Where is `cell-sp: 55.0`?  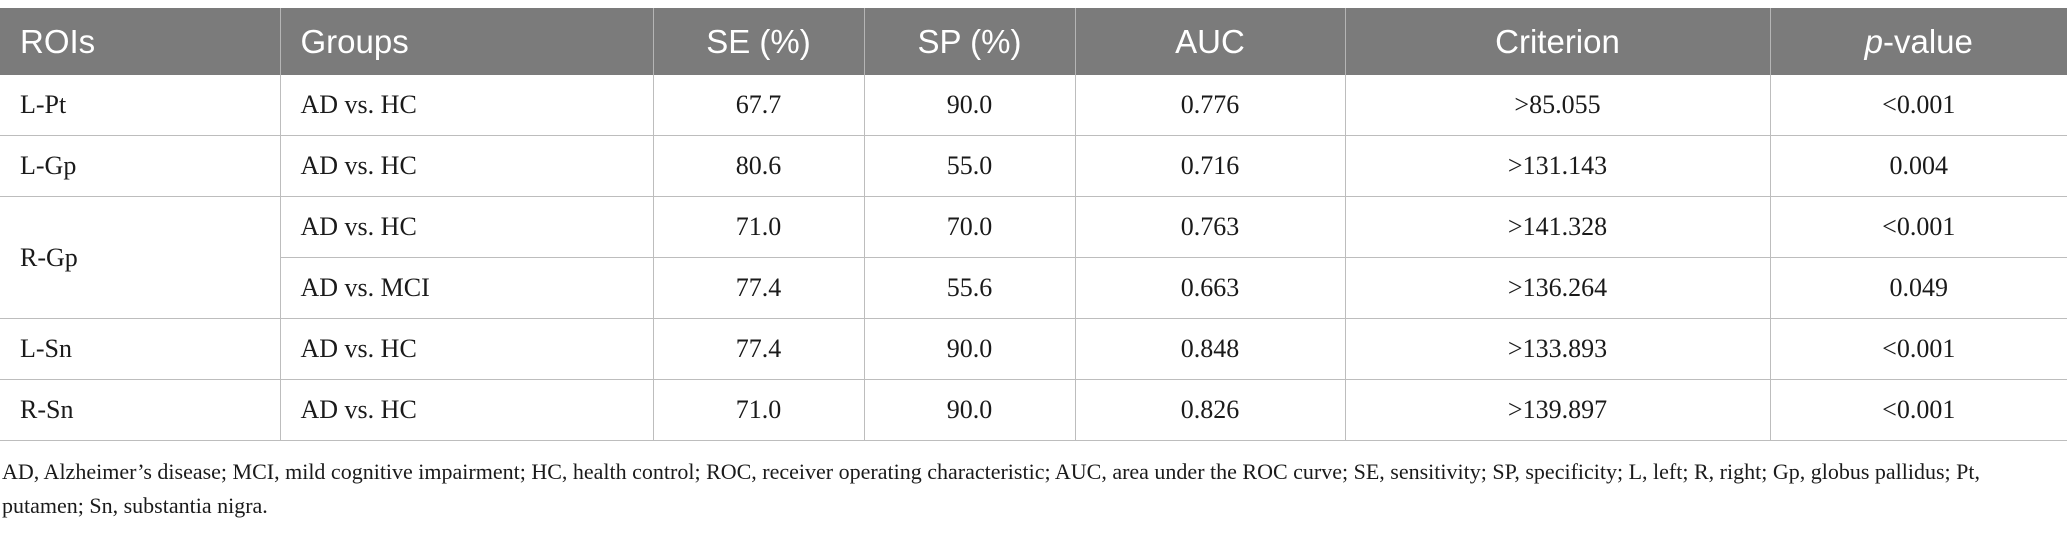
cell-sp: 55.0 is located at coordinates (969, 166).